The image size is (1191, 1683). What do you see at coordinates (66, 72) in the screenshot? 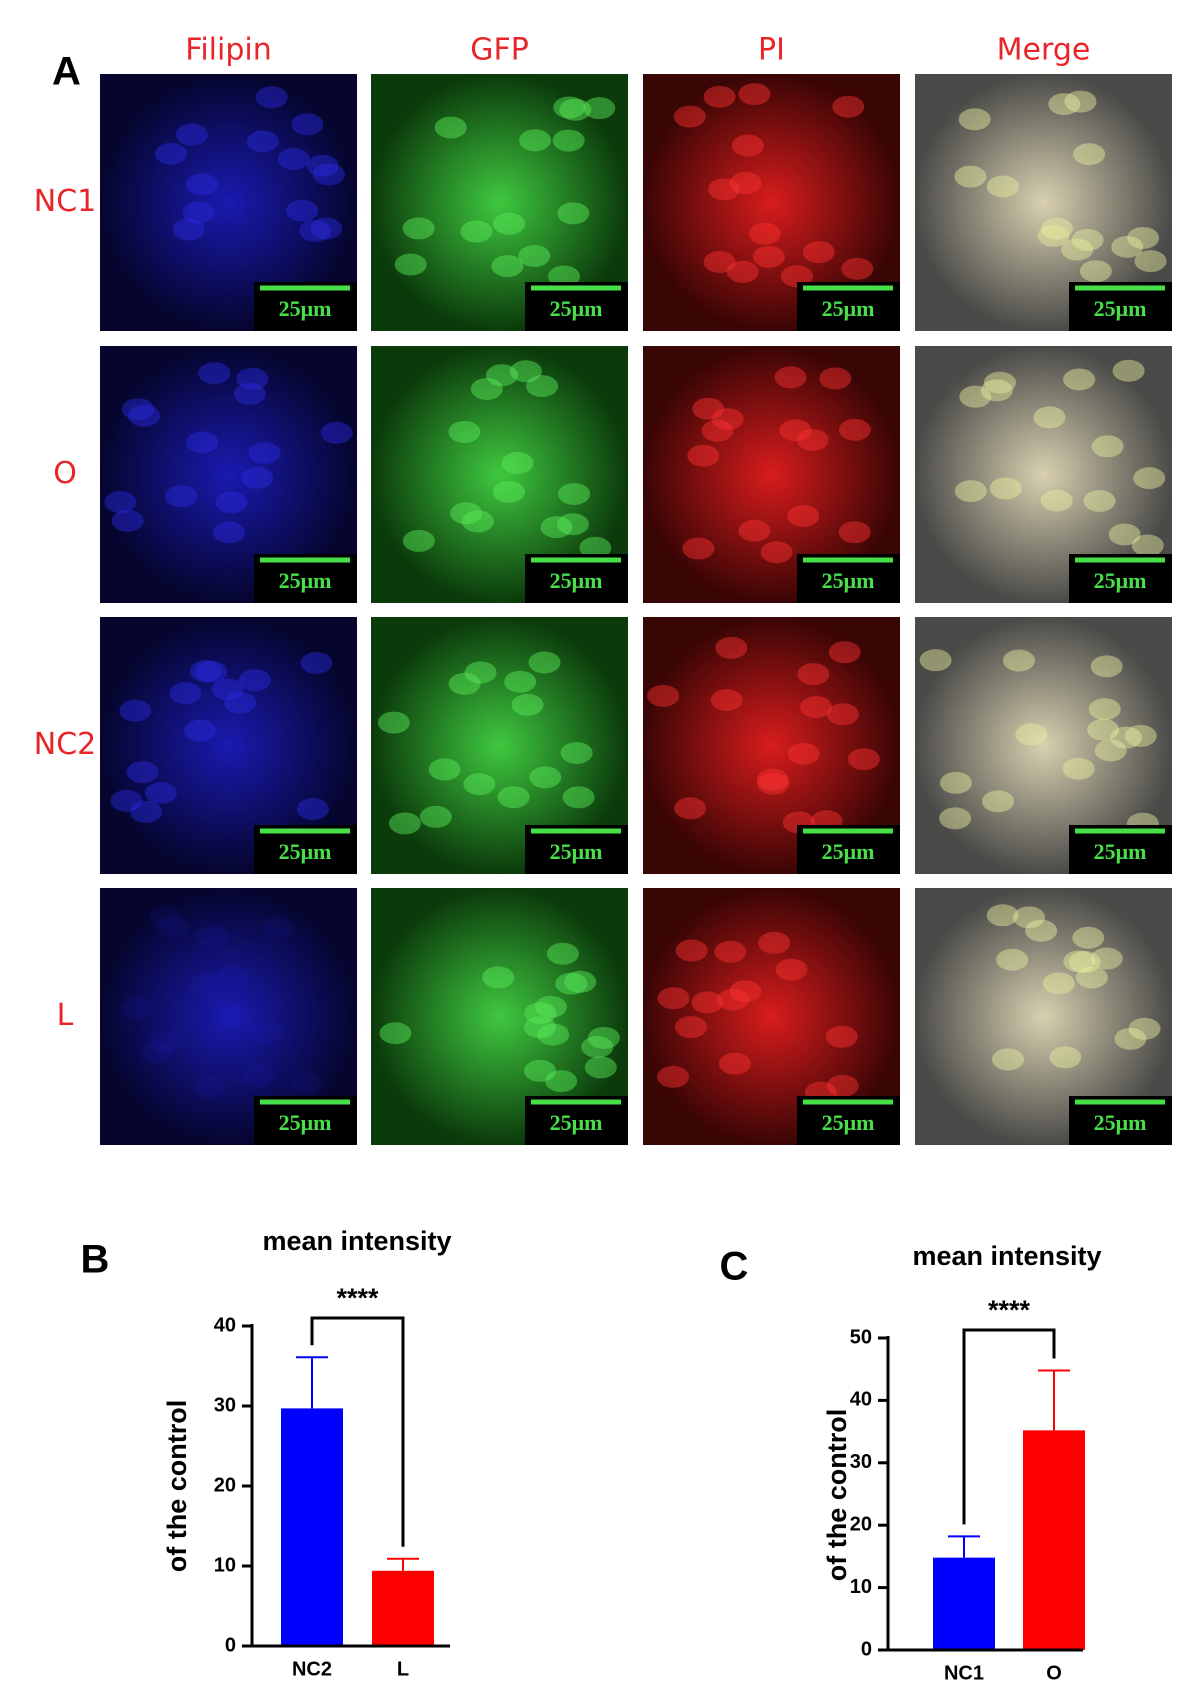
I see `panel-label: A` at bounding box center [66, 72].